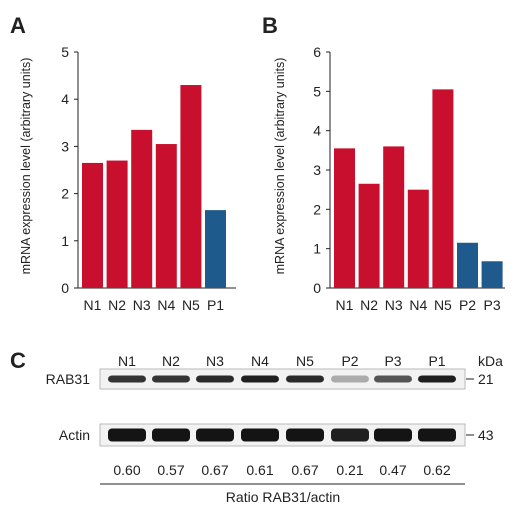  Describe the element at coordinates (65, 241) in the screenshot. I see `panel-a-y-tick-label: 1` at that location.